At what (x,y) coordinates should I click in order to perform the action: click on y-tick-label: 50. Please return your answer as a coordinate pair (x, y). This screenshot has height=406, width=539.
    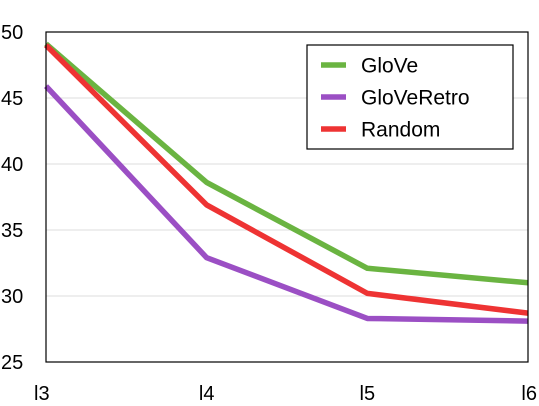
    Looking at the image, I should click on (12, 33).